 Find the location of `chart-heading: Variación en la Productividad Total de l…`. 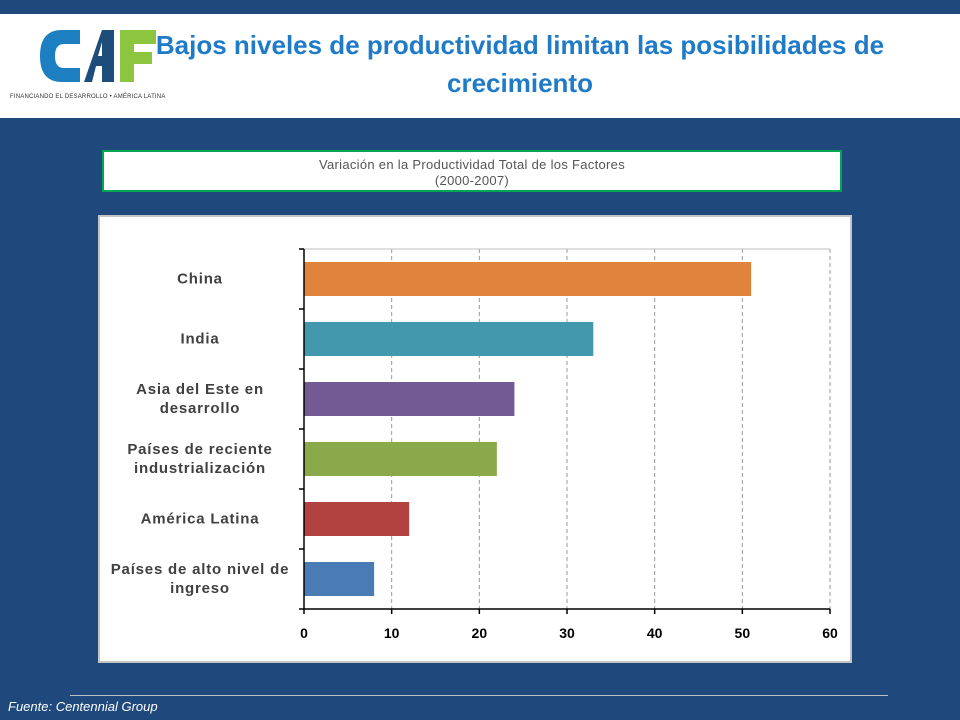

chart-heading: Variación en la Productividad Total de l… is located at coordinates (472, 171).